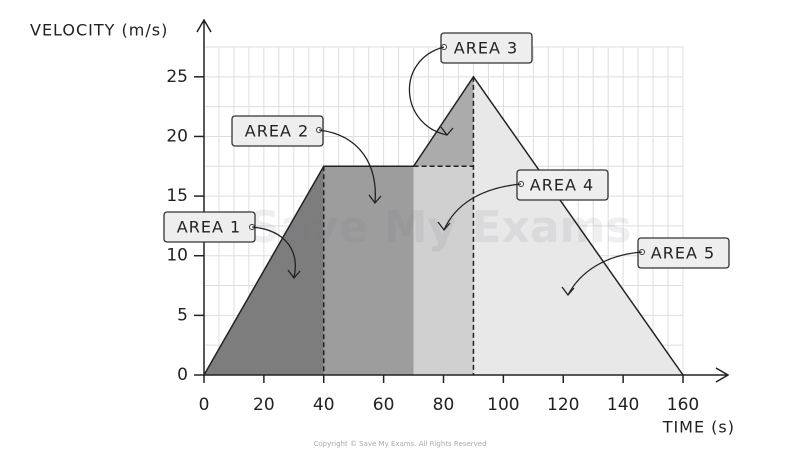 This screenshot has height=455, width=799. I want to click on y-axis, so click(204, 196).